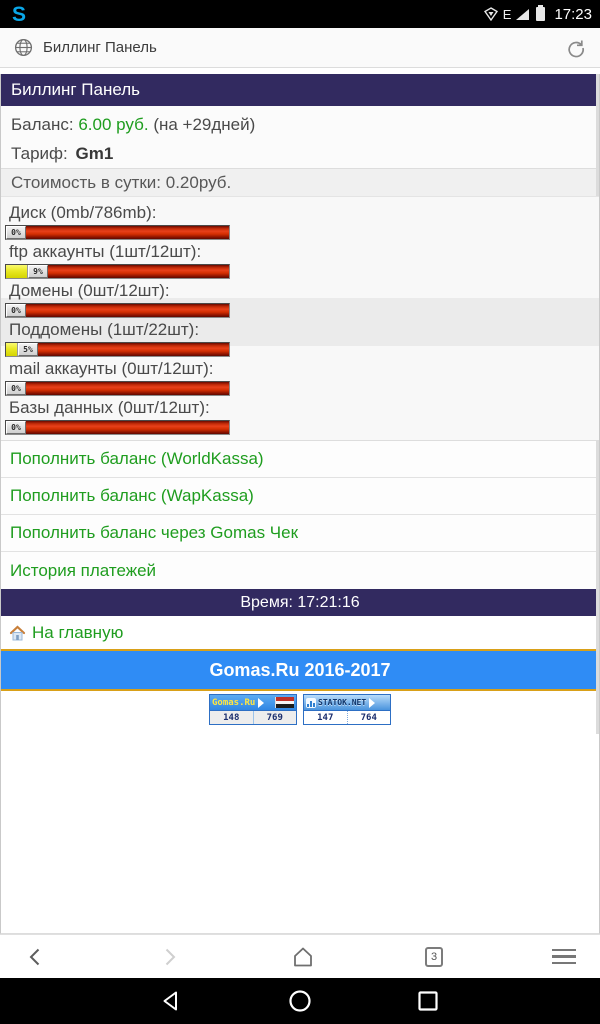  I want to click on forward-button, so click(169, 957).